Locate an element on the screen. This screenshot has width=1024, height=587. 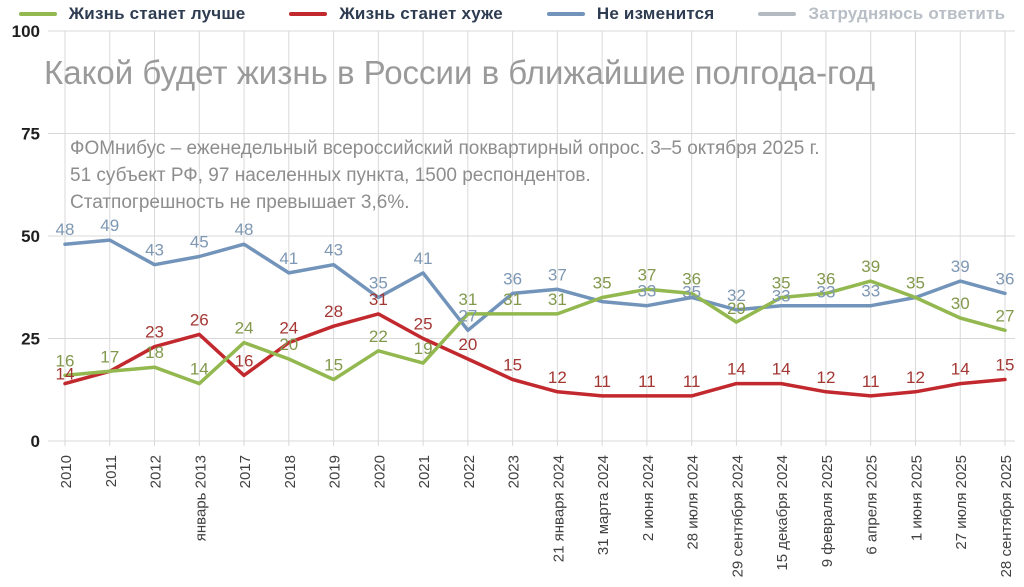
x-tick-label: 28 июля 2024 is located at coordinates (693, 502).